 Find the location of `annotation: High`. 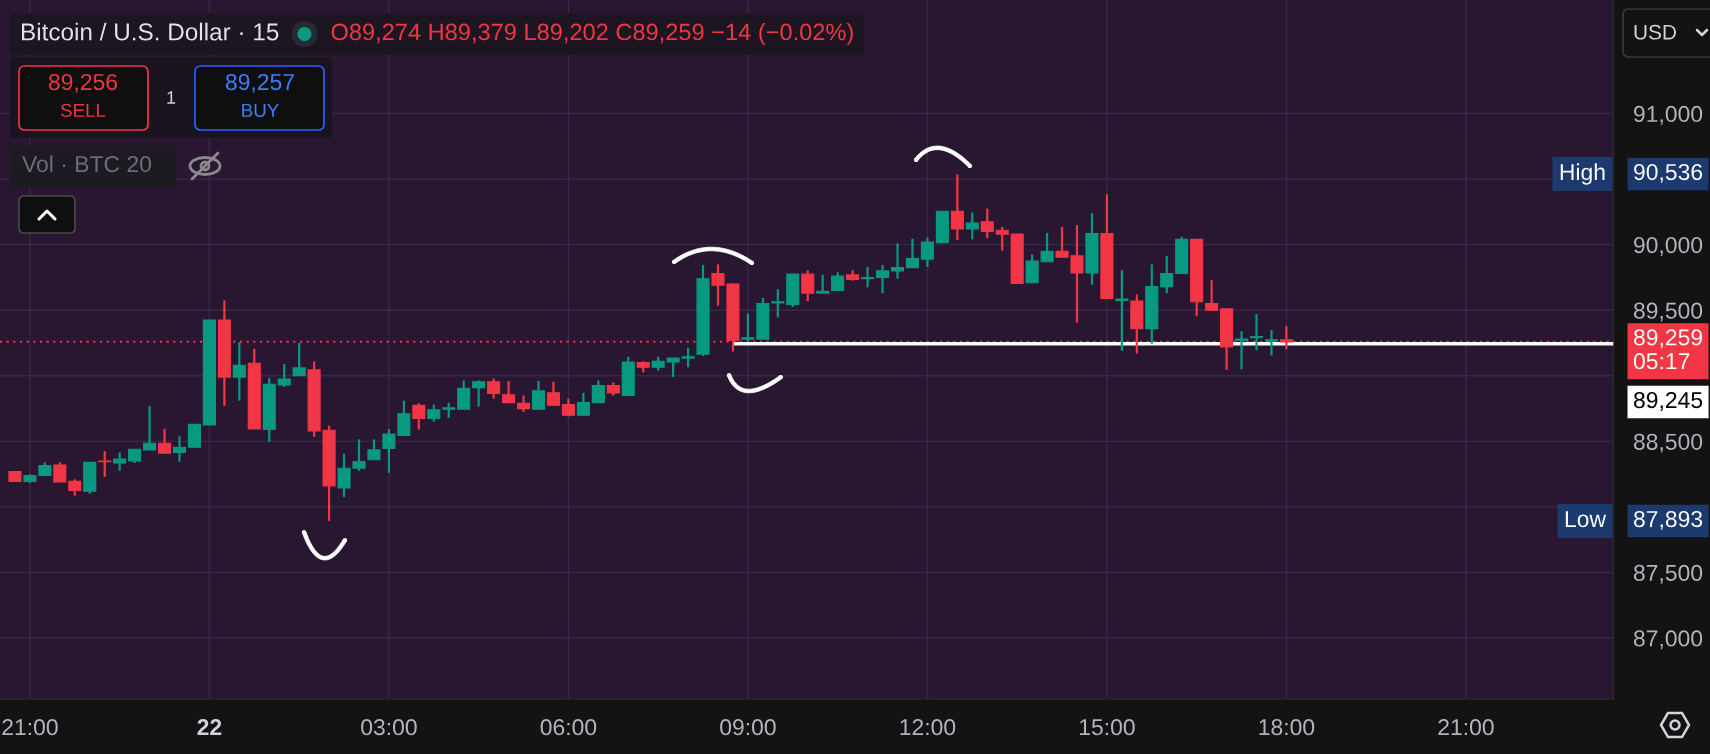

annotation: High is located at coordinates (1582, 174).